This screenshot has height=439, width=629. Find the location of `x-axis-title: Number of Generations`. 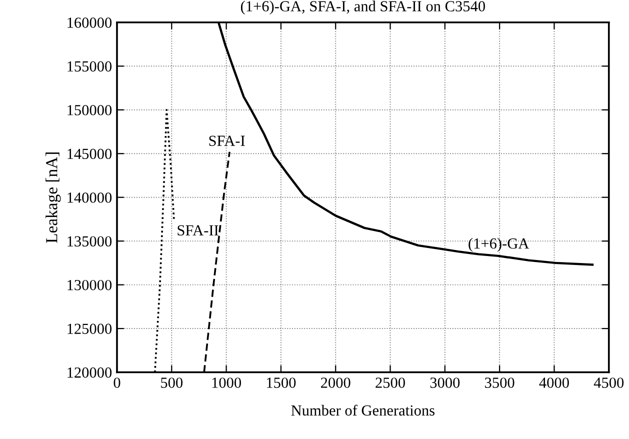

x-axis-title: Number of Generations is located at coordinates (362, 410).